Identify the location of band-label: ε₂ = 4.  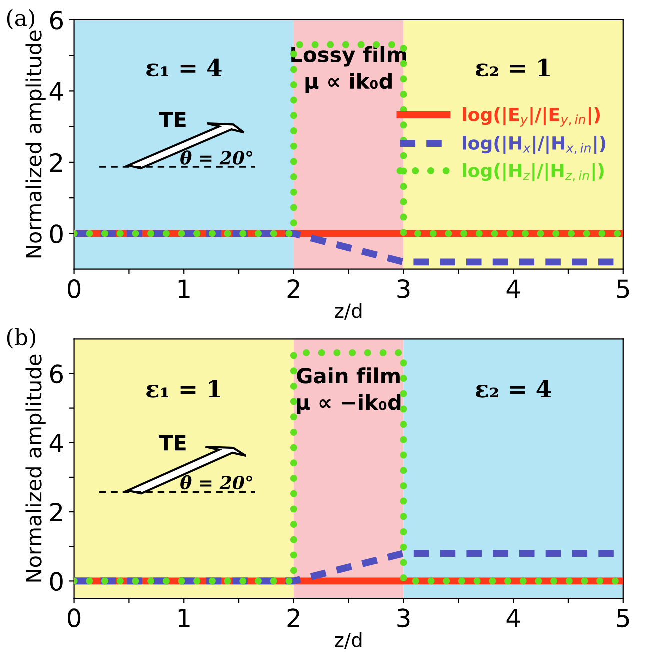
(514, 389).